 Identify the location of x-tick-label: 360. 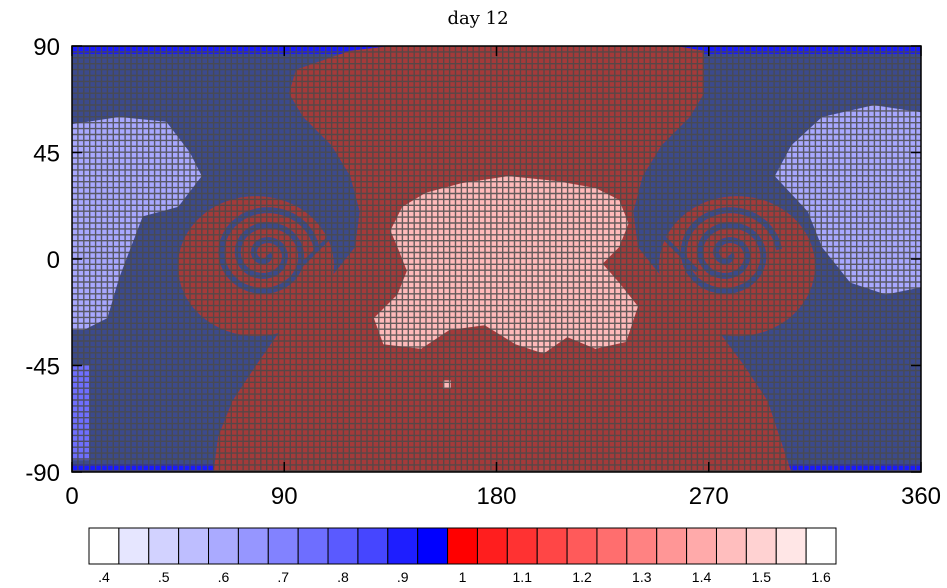
(921, 496).